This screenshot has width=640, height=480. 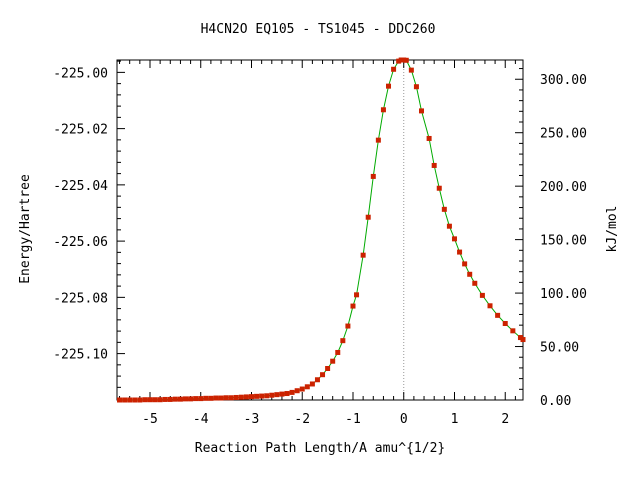 I want to click on x-tick-label: 2, so click(x=505, y=419).